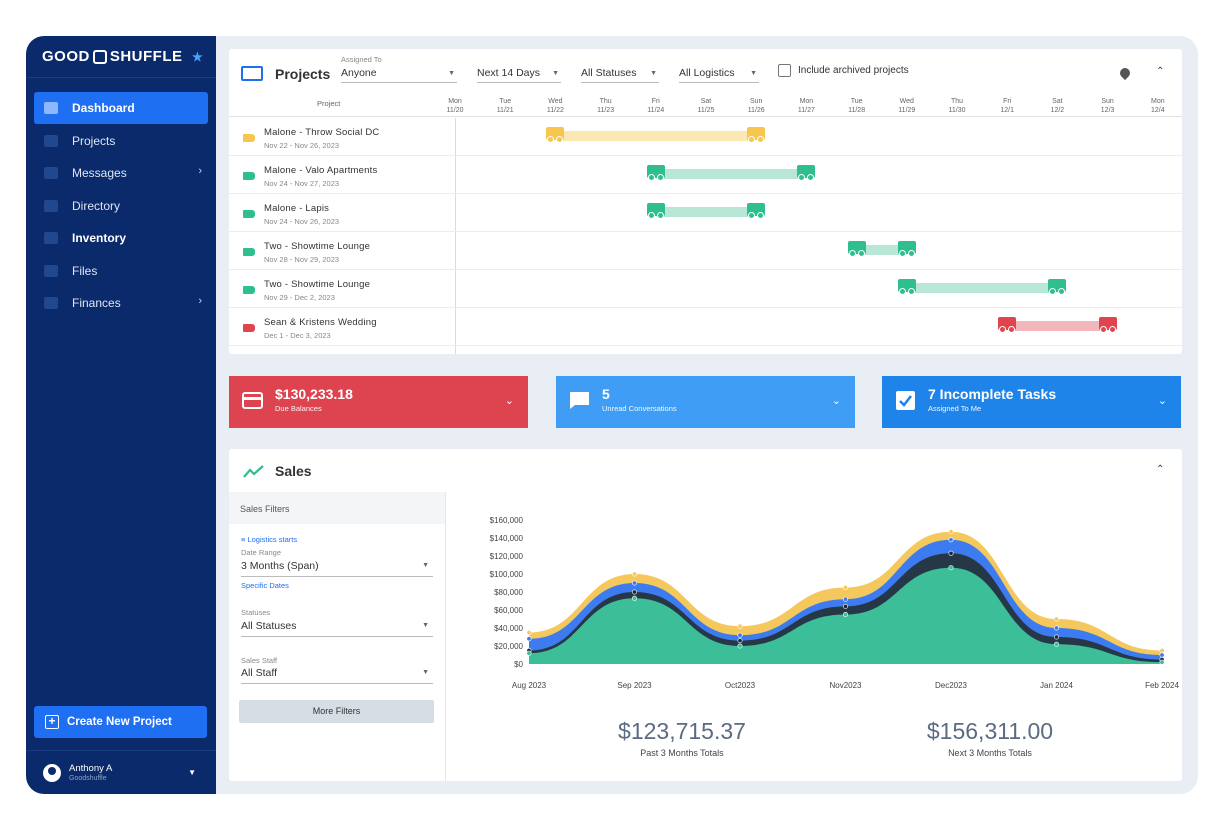 The image size is (1223, 824). What do you see at coordinates (336, 711) in the screenshot?
I see `more-filters-button: More Filters` at bounding box center [336, 711].